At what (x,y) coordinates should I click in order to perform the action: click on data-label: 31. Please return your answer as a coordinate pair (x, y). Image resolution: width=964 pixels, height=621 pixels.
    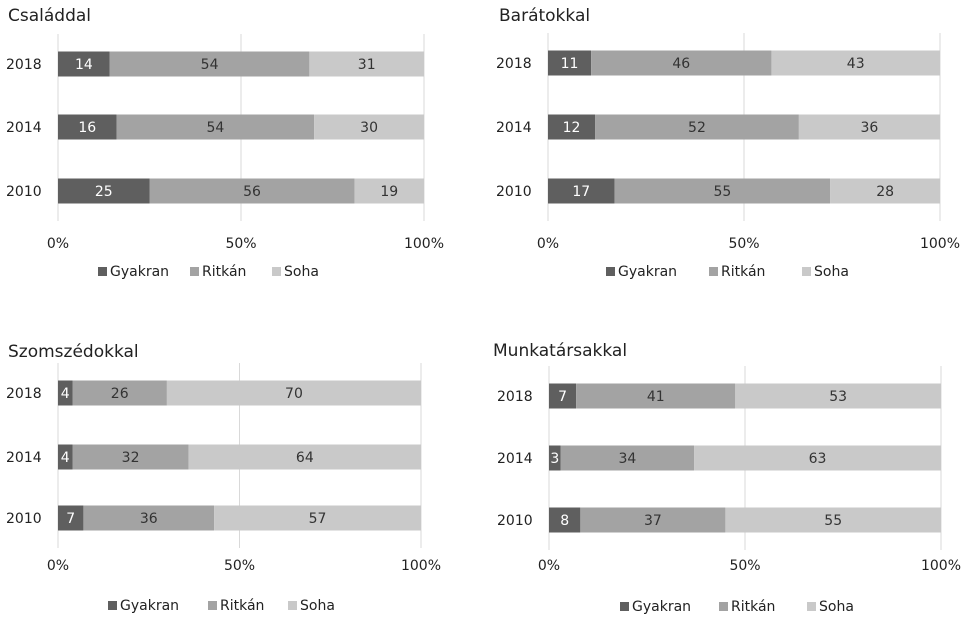
    Looking at the image, I should click on (367, 65).